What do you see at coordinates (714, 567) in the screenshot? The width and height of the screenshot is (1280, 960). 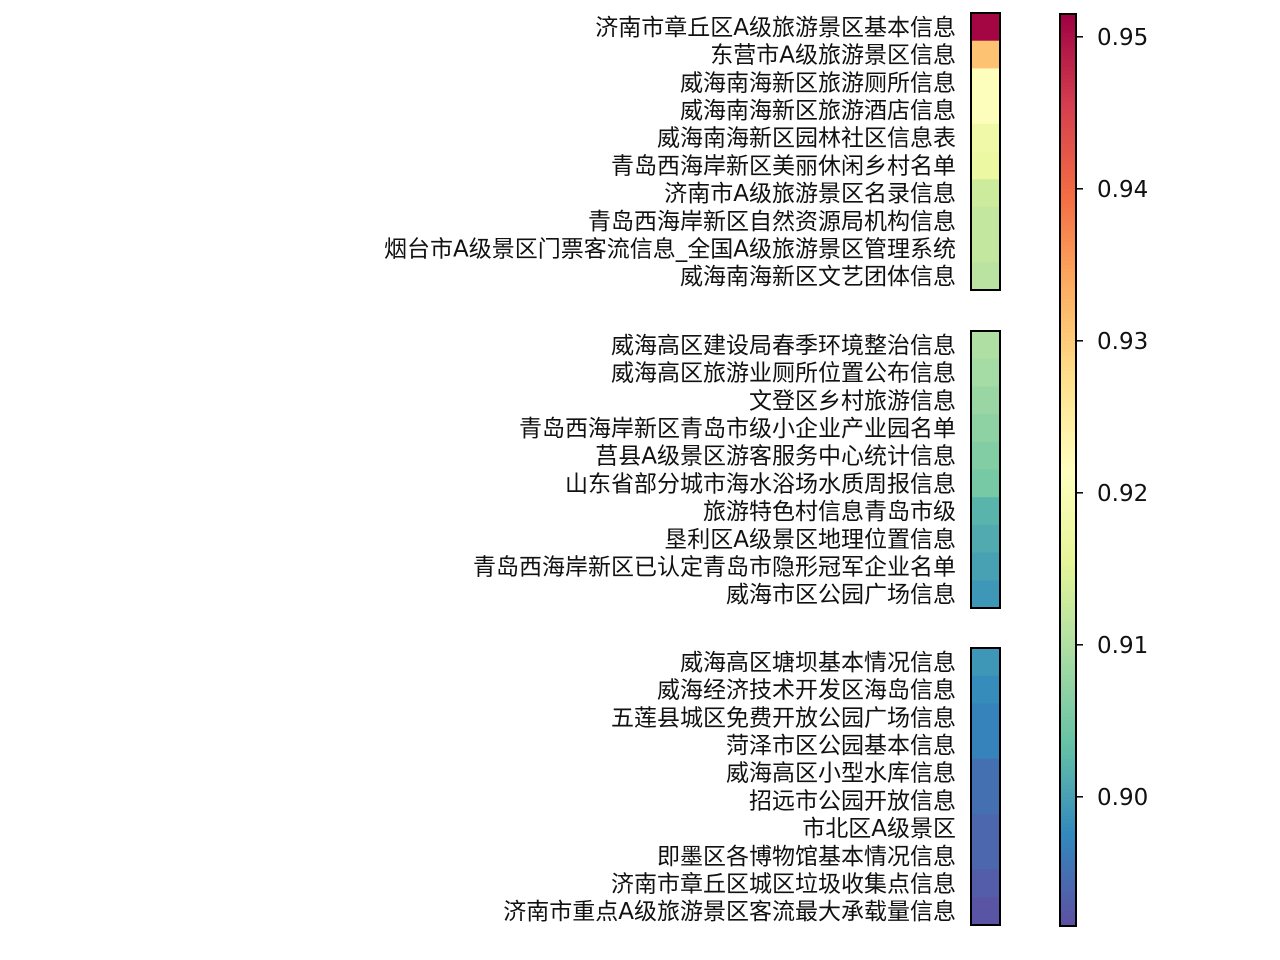 I see `row-label: 青岛西海岸新区已认定青岛市隐形冠军企业名单` at bounding box center [714, 567].